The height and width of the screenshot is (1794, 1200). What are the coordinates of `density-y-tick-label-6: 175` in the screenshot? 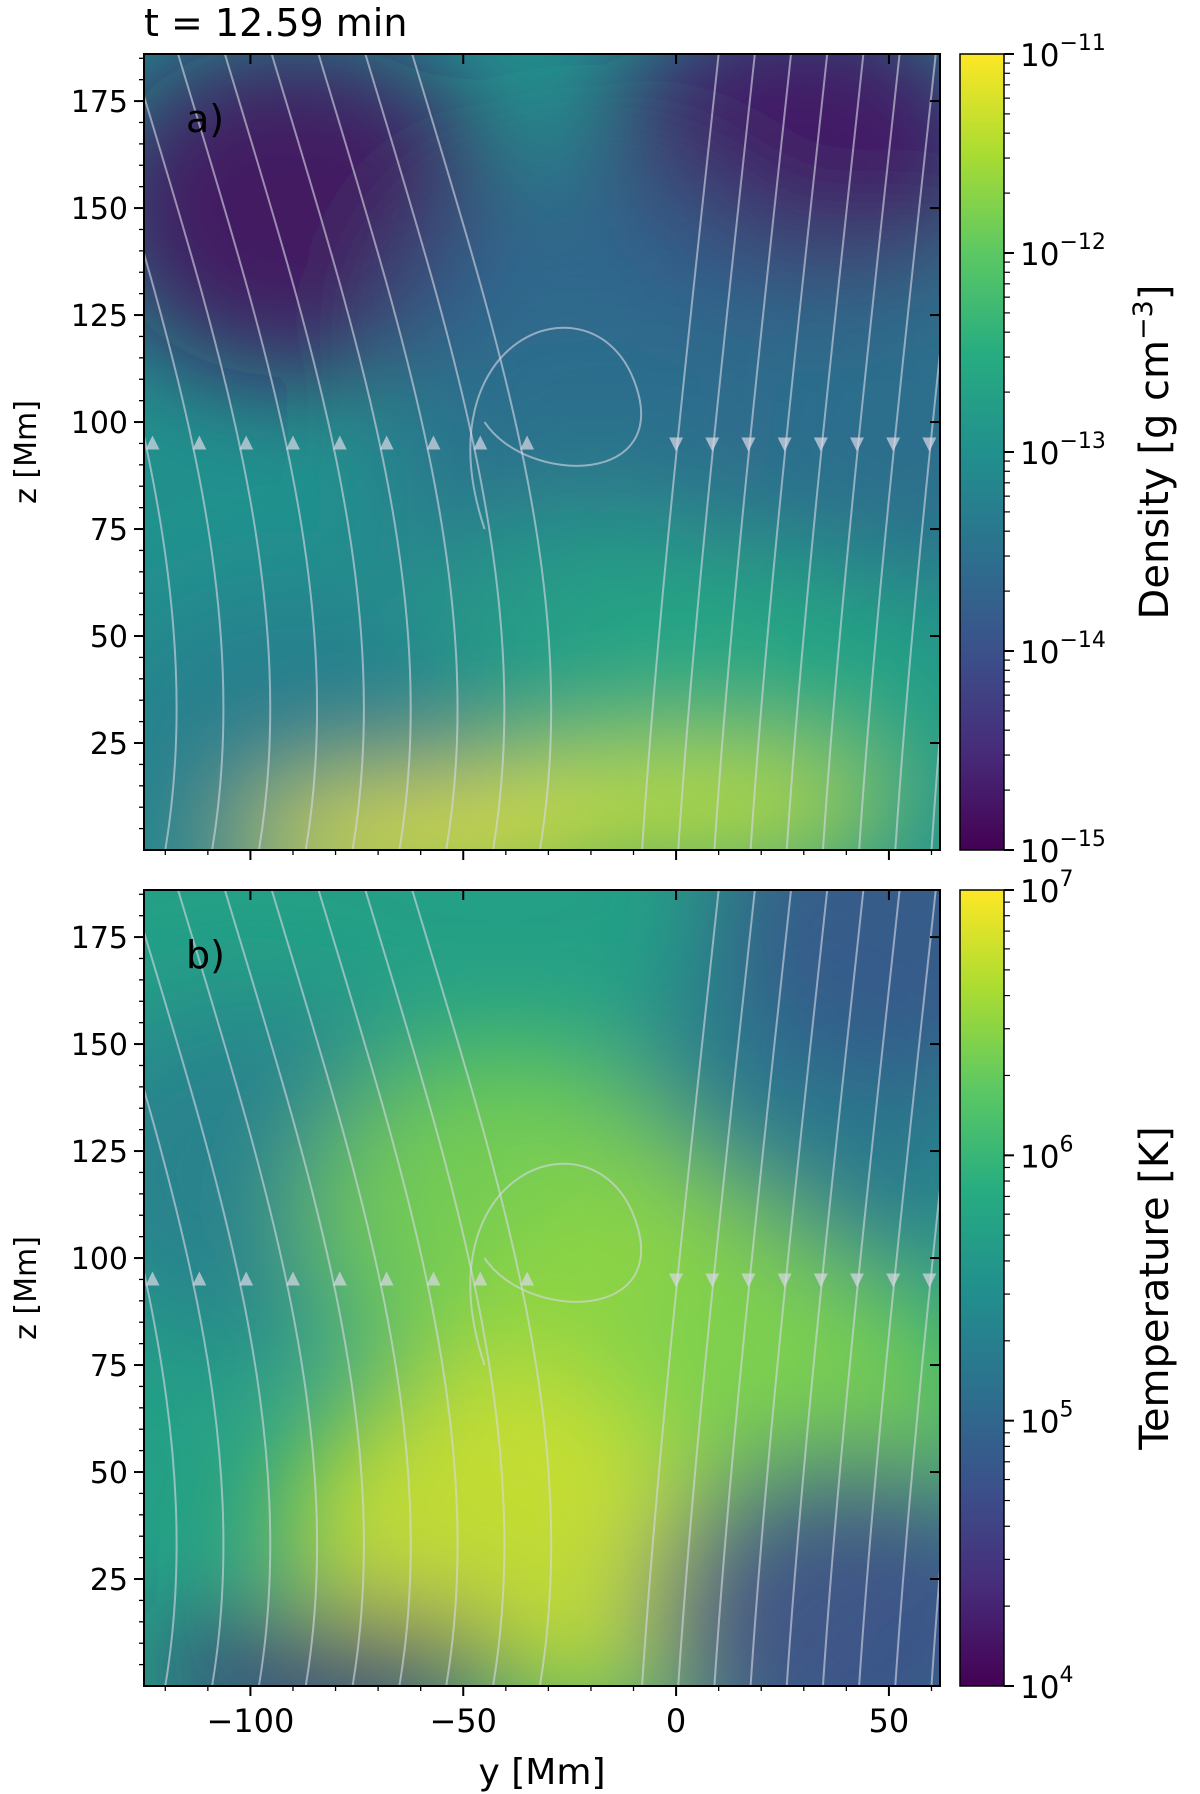 It's located at (99, 102).